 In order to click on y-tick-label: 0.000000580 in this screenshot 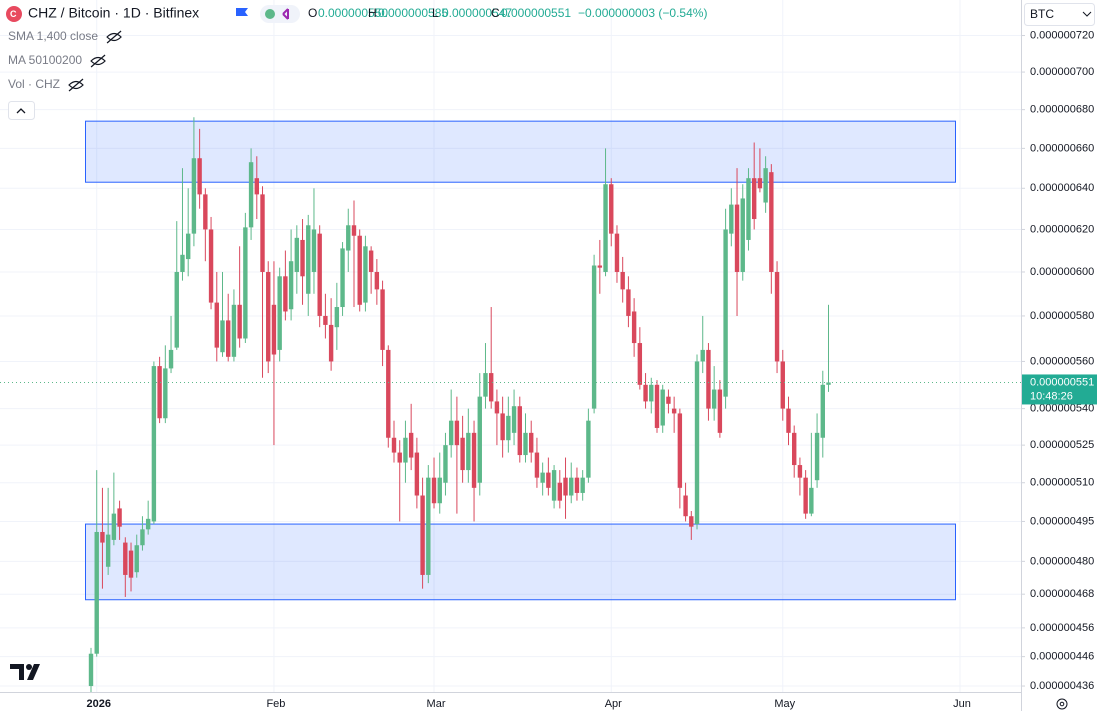, I will do `click(1062, 316)`.